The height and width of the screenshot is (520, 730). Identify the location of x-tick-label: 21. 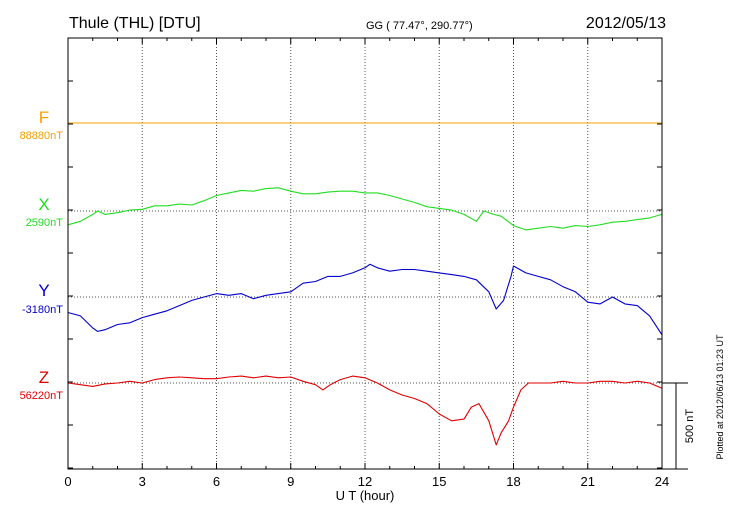
(588, 481).